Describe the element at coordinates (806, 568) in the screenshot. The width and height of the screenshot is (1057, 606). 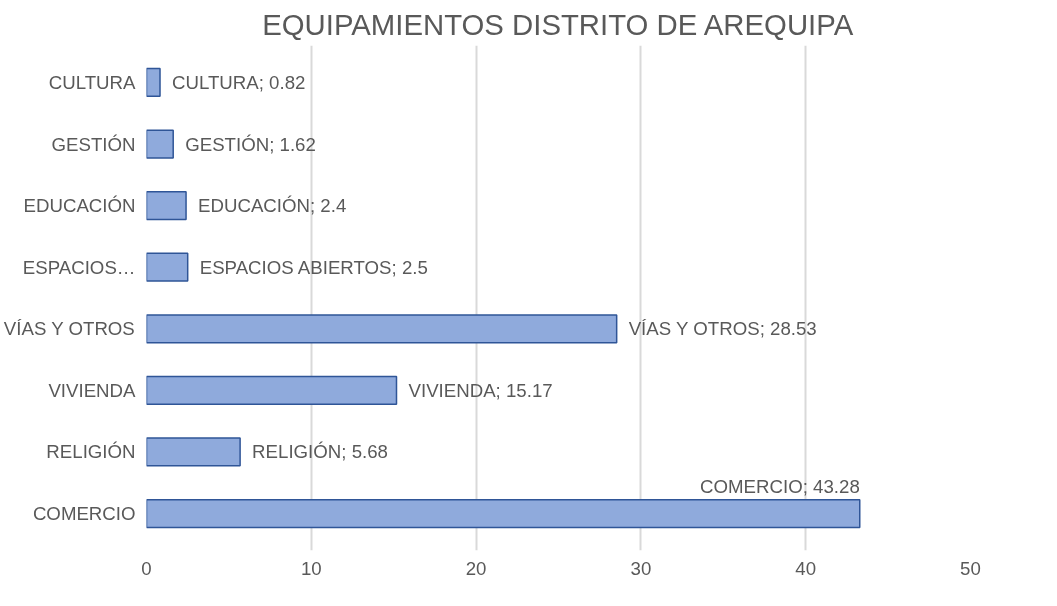
I see `x-tick-label: 40` at that location.